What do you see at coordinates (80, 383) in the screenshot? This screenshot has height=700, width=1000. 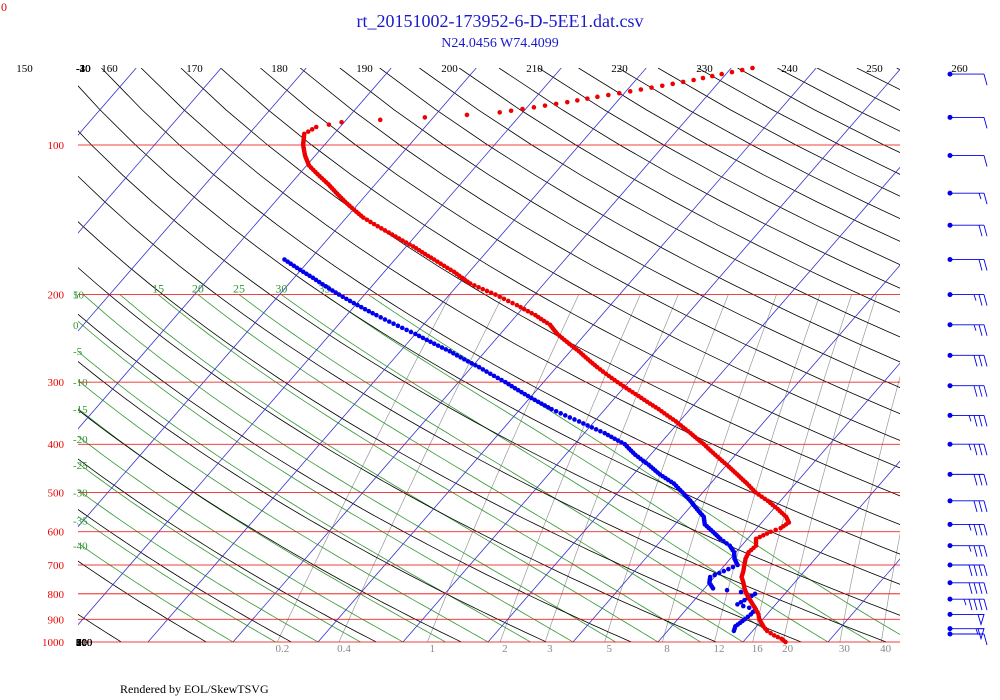 I see `moist-adiabat-label: -10` at bounding box center [80, 383].